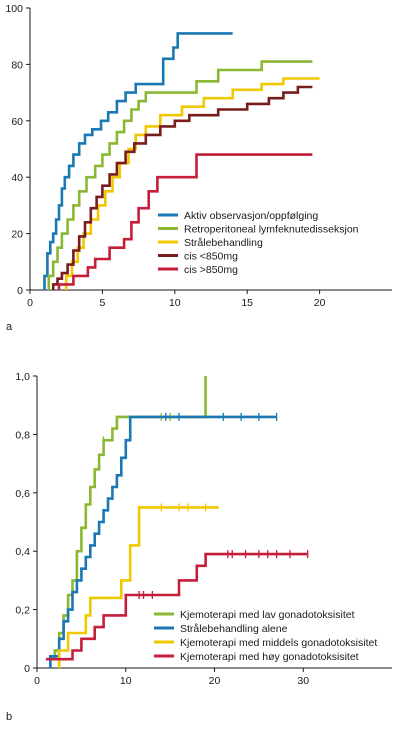 The image size is (400, 729). I want to click on legend-entry: cis >850mg, so click(211, 270).